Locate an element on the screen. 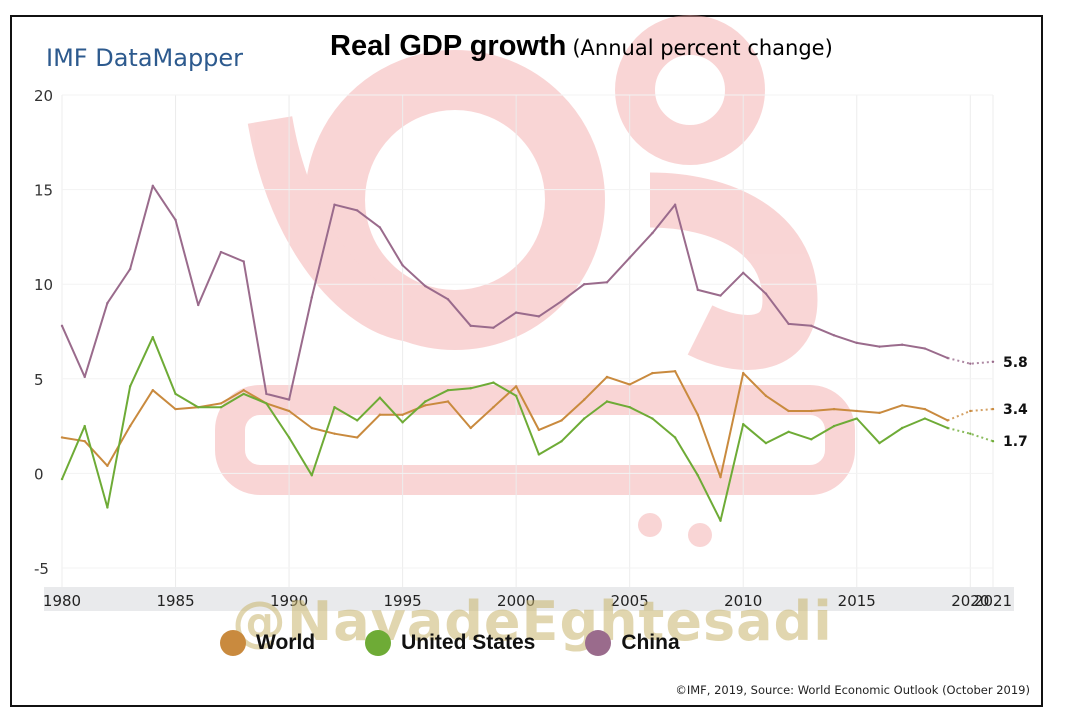  y-tick-label: 20 is located at coordinates (43, 96).